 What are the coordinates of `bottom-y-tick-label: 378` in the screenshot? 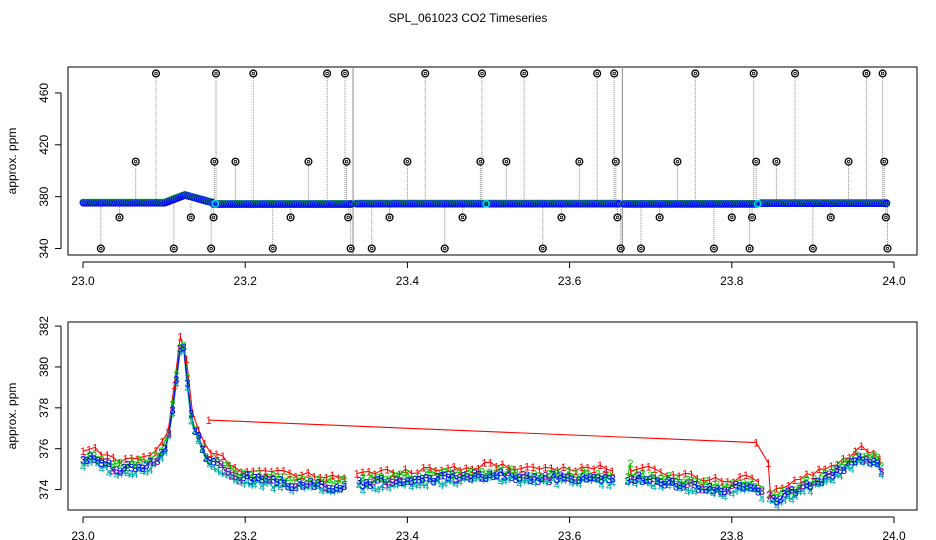 It's located at (44, 407).